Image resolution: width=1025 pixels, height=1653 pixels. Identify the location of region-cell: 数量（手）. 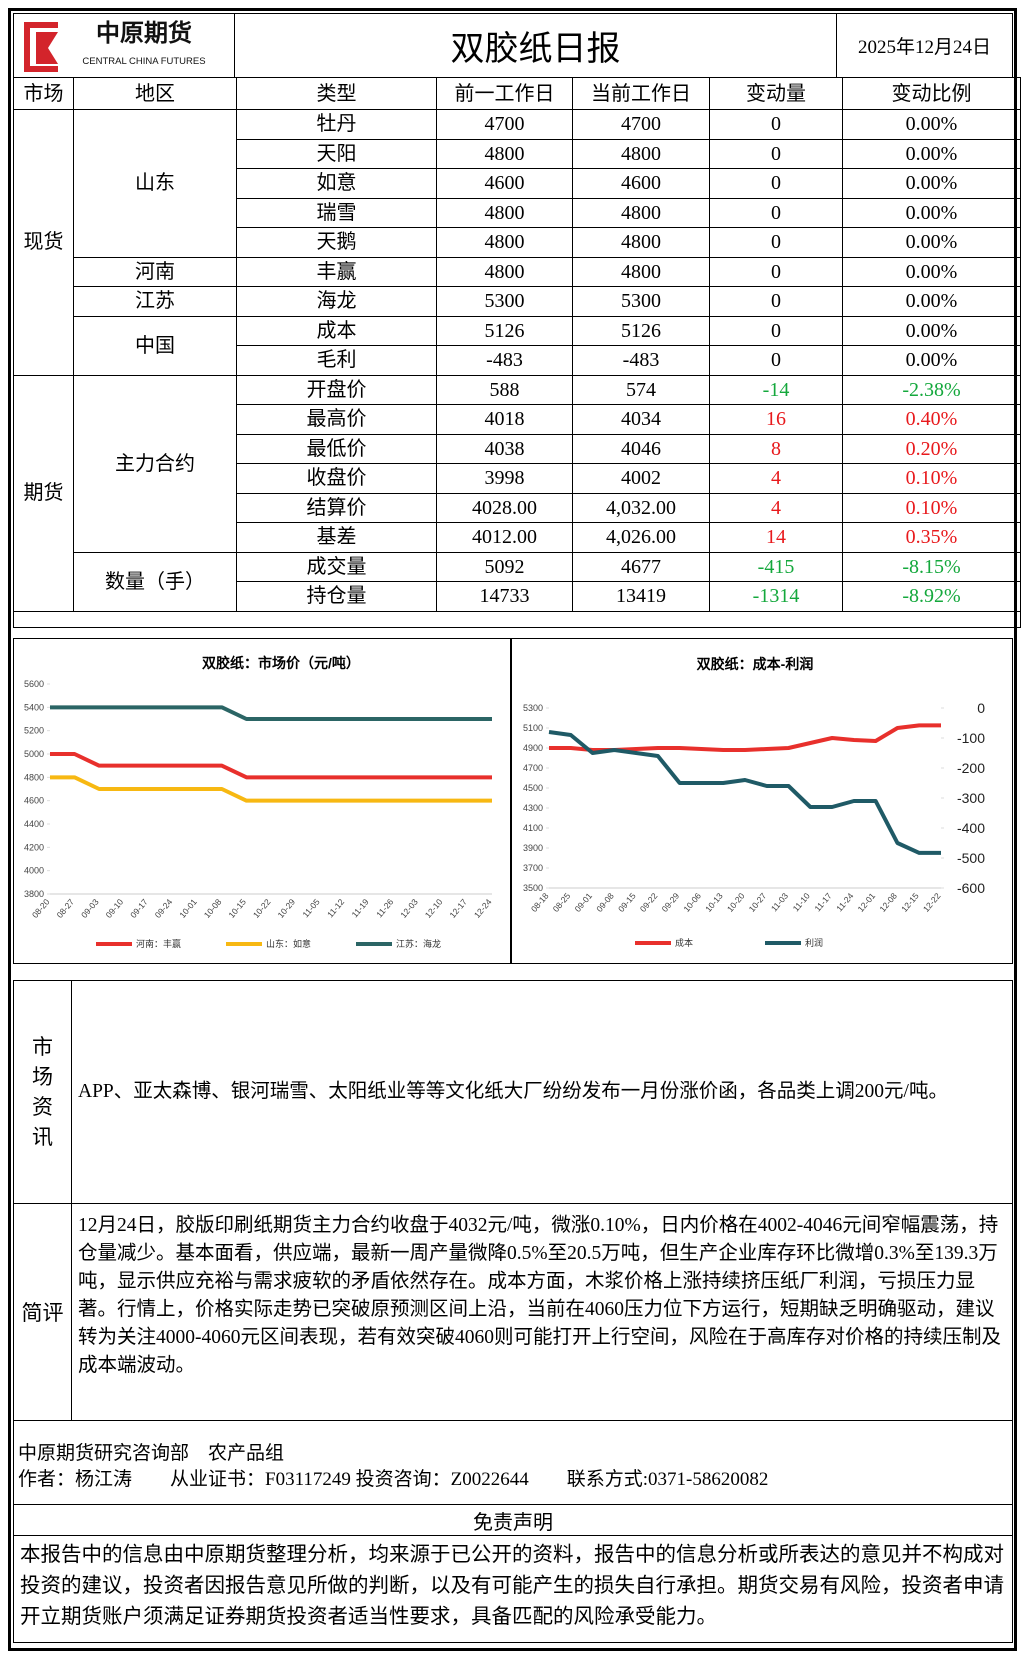
(155, 581).